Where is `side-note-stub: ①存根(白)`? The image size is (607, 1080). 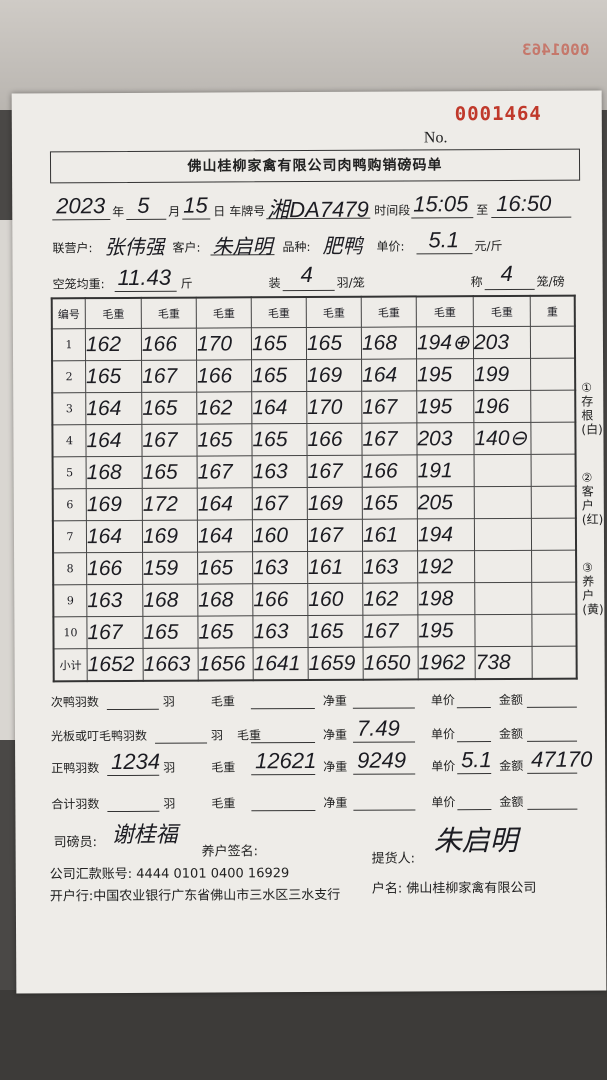
side-note-stub: ①存根(白) is located at coordinates (592, 408).